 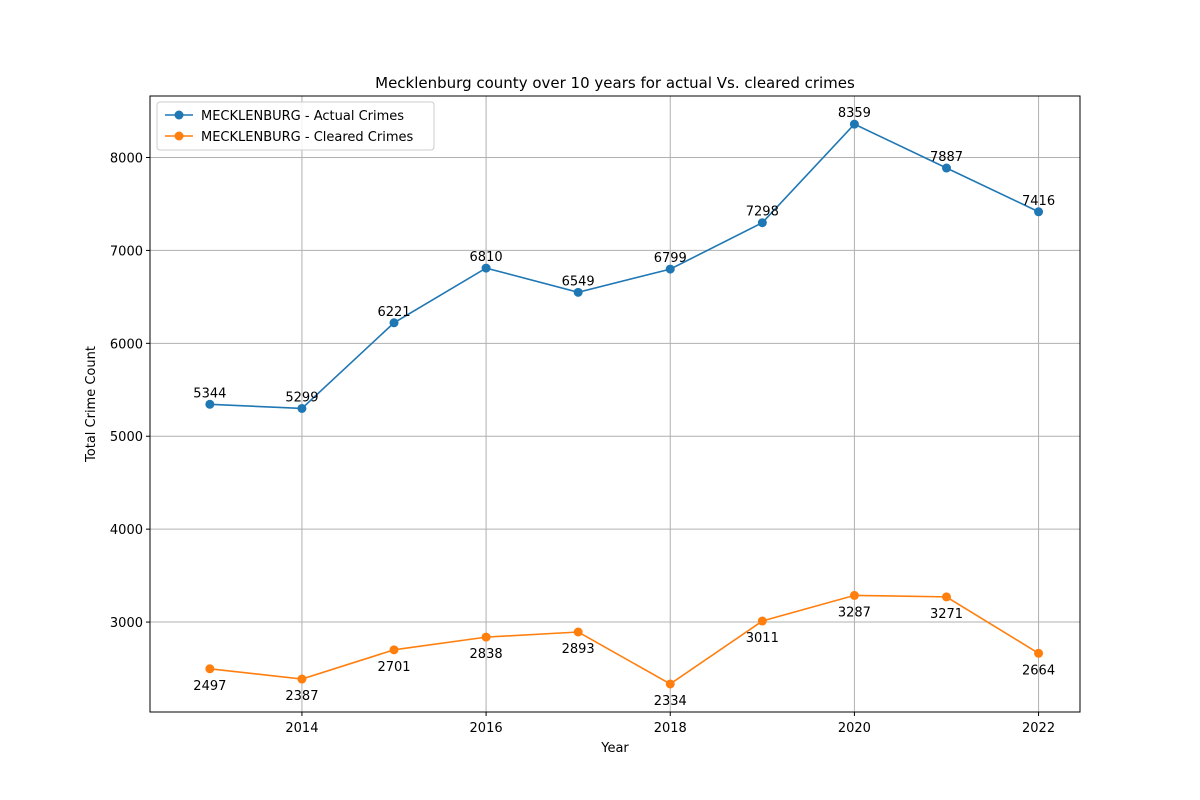 What do you see at coordinates (670, 728) in the screenshot?
I see `x-tick-label: 2018` at bounding box center [670, 728].